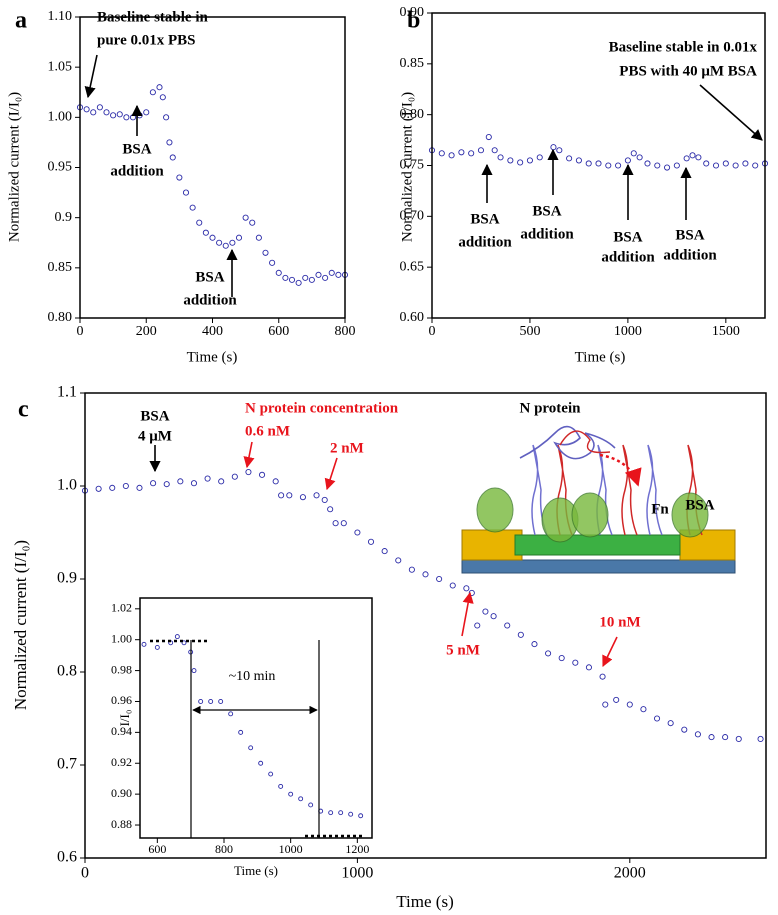 This screenshot has width=778, height=915. I want to click on annotation: 0.6 nM, so click(267, 431).